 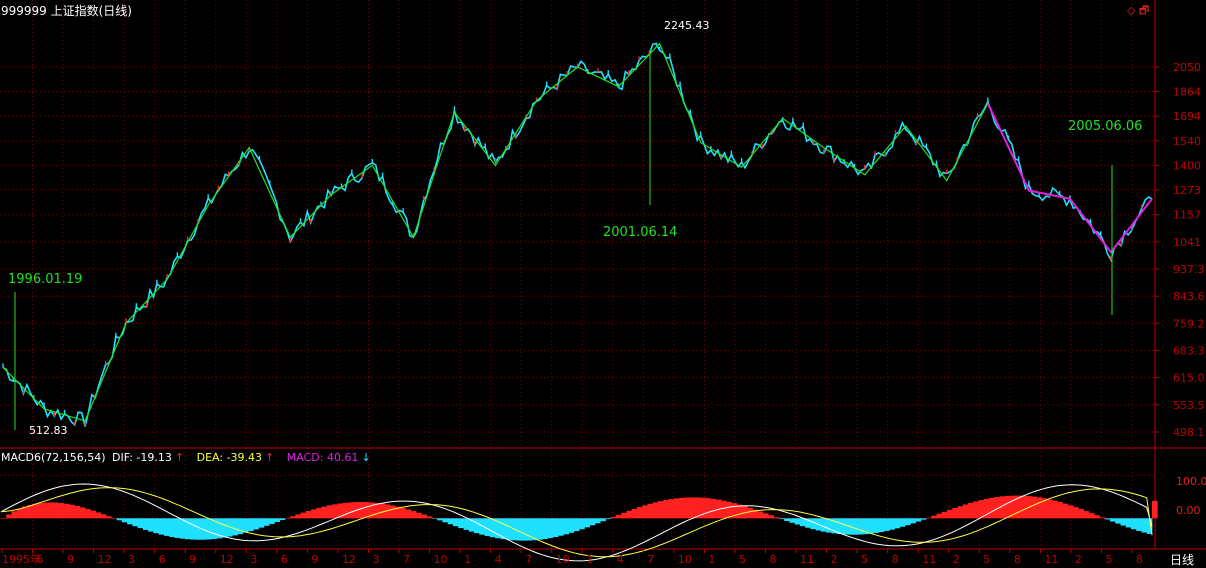 What do you see at coordinates (1189, 269) in the screenshot?
I see `y-tick-label: 937.3` at bounding box center [1189, 269].